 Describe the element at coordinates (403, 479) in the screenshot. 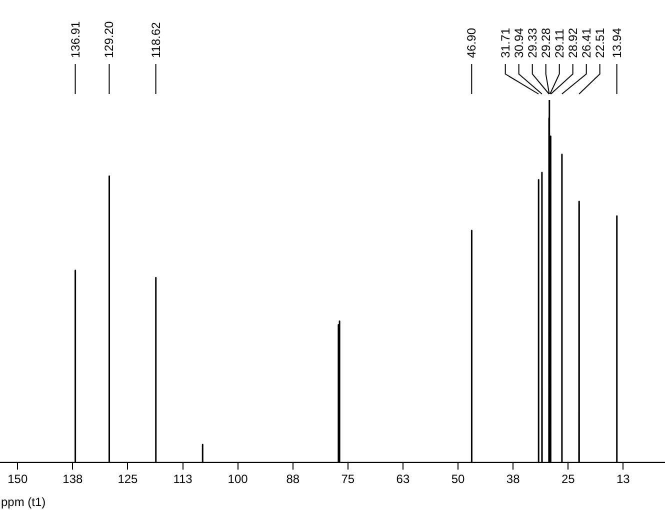

I see `x-tick-label: 63` at that location.